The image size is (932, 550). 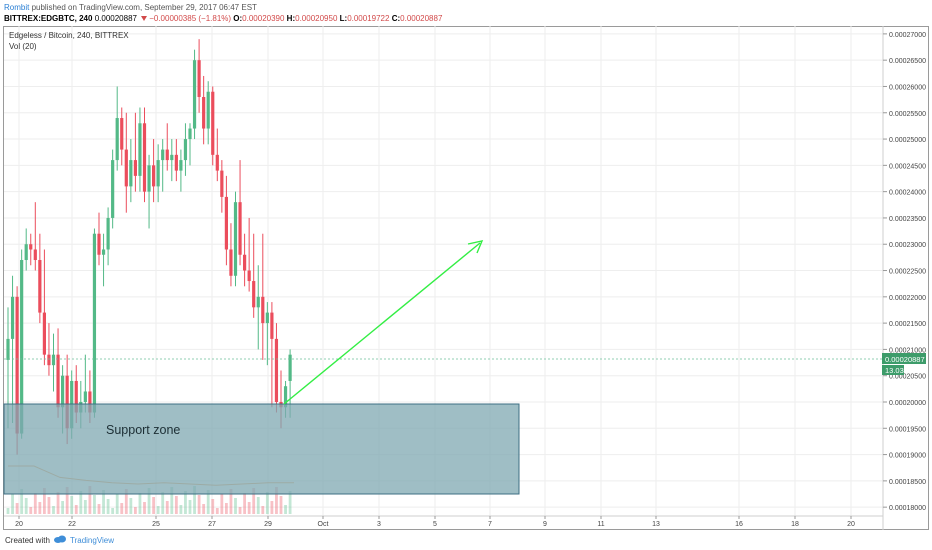 What do you see at coordinates (907, 403) in the screenshot?
I see `y-tick-label: 0.00020000` at bounding box center [907, 403].